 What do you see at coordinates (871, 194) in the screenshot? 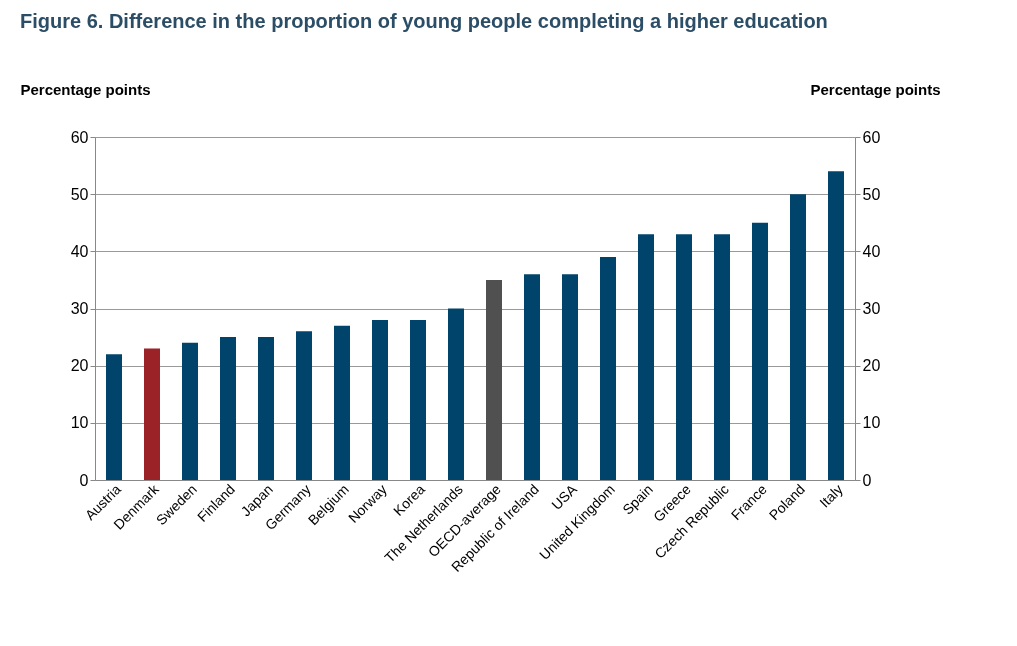
I see `y2-tick-label: 50` at bounding box center [871, 194].